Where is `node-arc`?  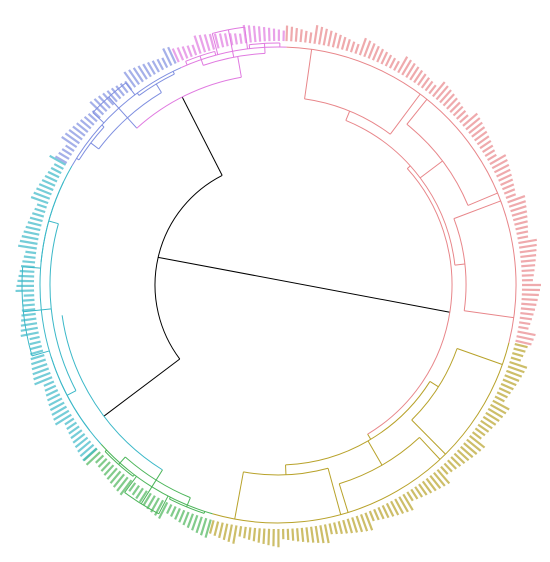
node-arc is located at coordinates (112, 393).